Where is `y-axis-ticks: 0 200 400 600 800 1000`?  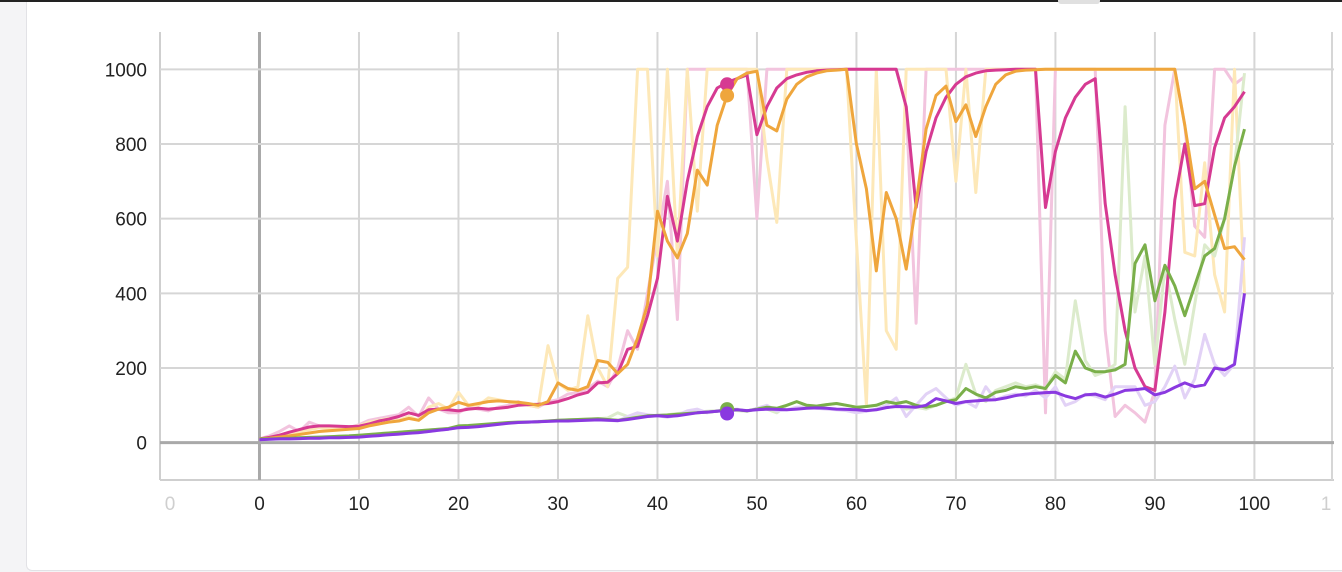 y-axis-ticks: 0 200 400 600 800 1000 is located at coordinates (126, 257).